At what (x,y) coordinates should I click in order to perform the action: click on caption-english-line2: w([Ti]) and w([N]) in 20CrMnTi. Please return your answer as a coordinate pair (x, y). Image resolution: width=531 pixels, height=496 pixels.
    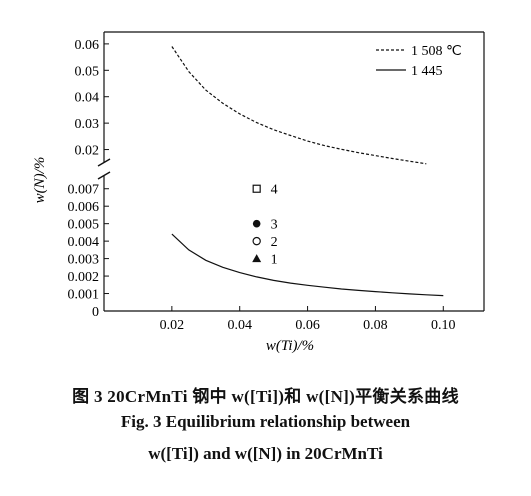
    Looking at the image, I should click on (265, 453).